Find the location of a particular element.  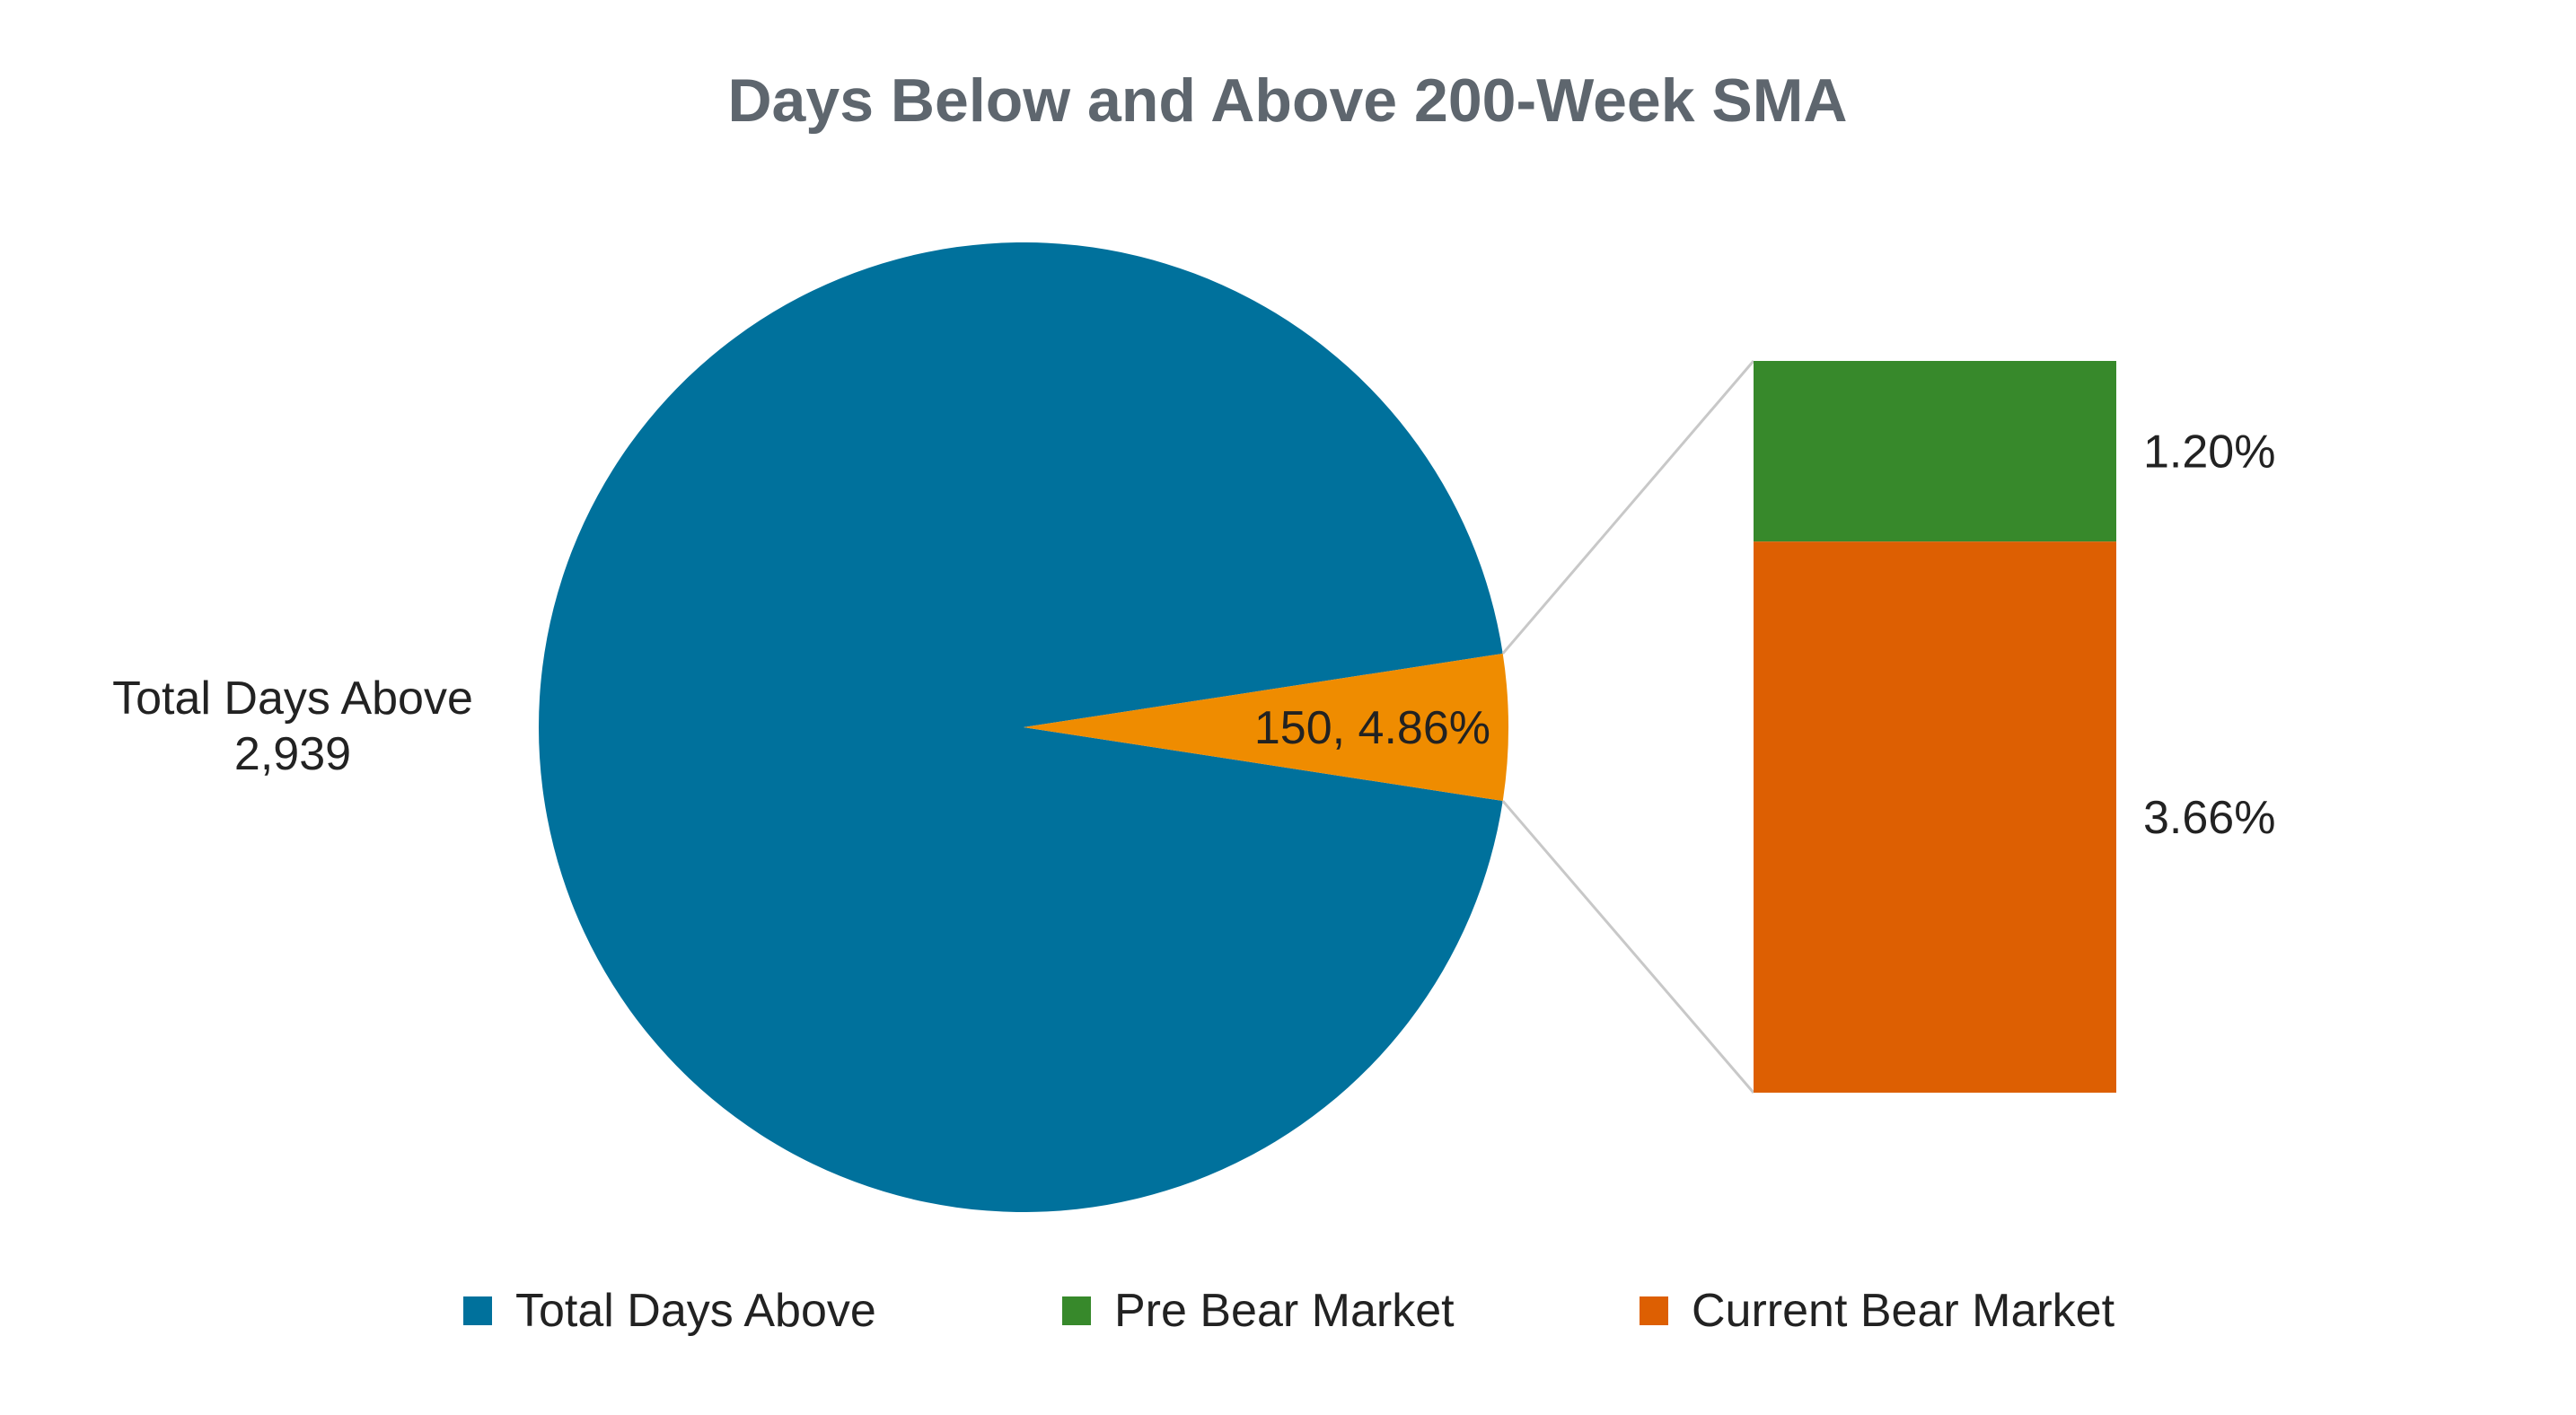

legend-item-total-days-above: Total Days Above is located at coordinates (669, 1311).